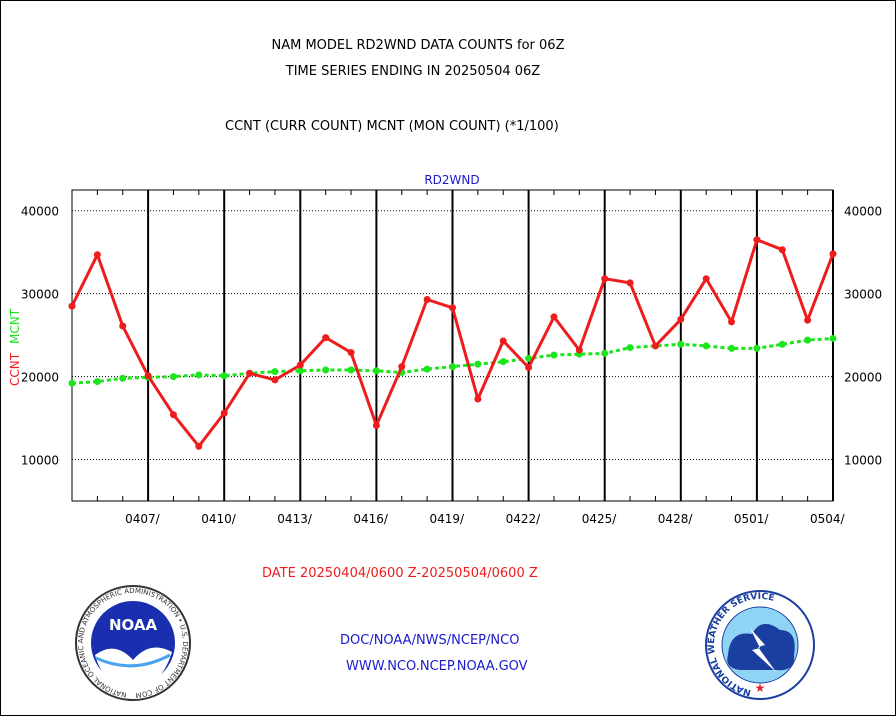 Image resolution: width=896 pixels, height=716 pixels. I want to click on x-tick-label: 0425/, so click(600, 519).